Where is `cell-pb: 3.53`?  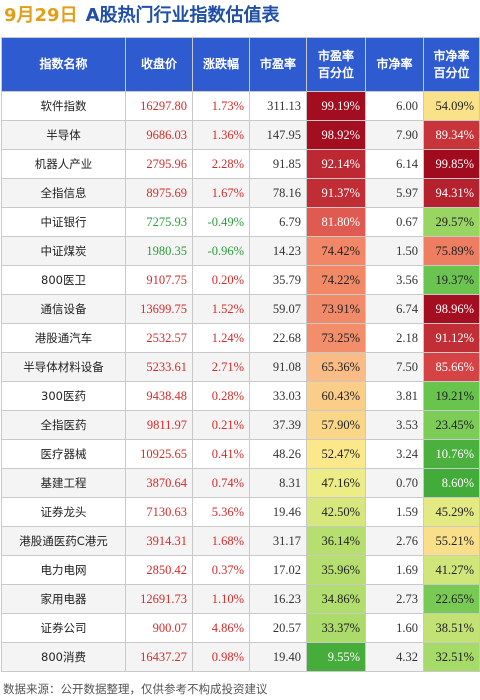 cell-pb: 3.53 is located at coordinates (394, 425).